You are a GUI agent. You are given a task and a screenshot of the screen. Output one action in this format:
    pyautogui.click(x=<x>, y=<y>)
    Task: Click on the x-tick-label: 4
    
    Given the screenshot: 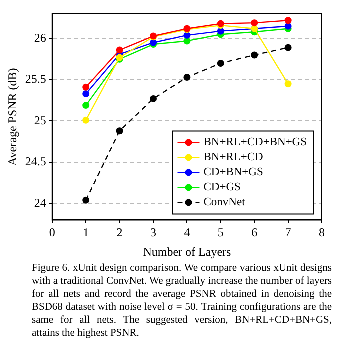 What is the action you would take?
    pyautogui.click(x=187, y=233)
    